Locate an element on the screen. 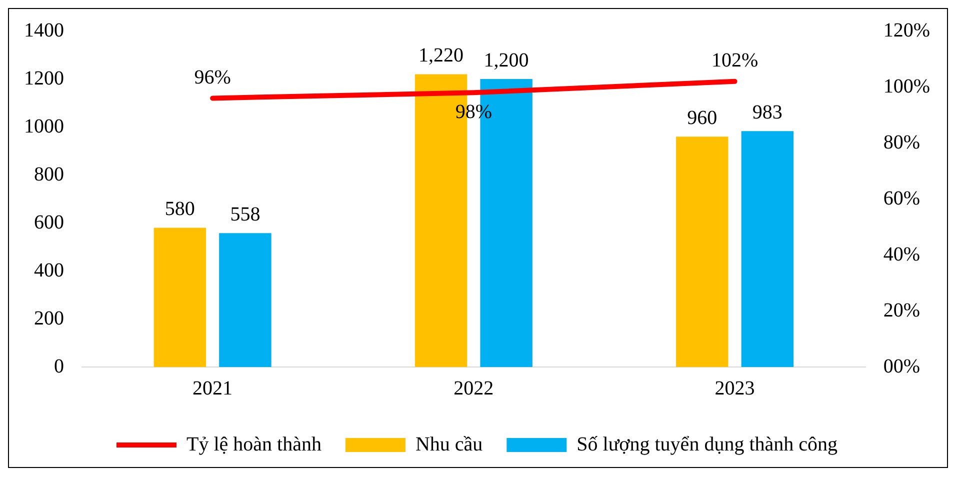  y2-tick-label: 80% is located at coordinates (901, 142).